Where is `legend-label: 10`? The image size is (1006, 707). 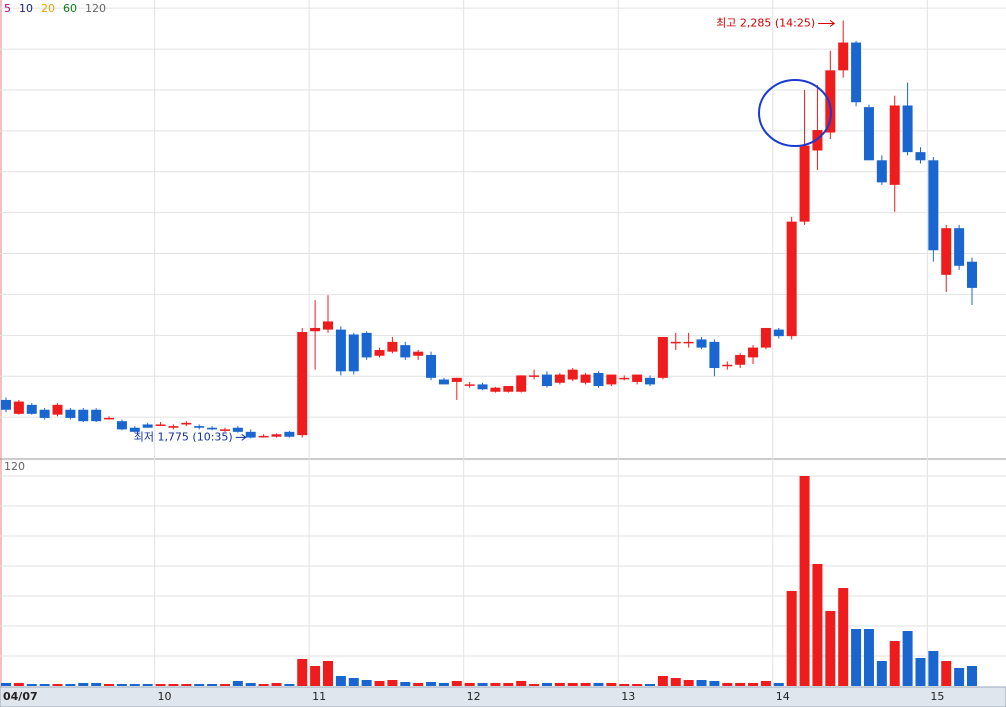
legend-label: 10 is located at coordinates (26, 8).